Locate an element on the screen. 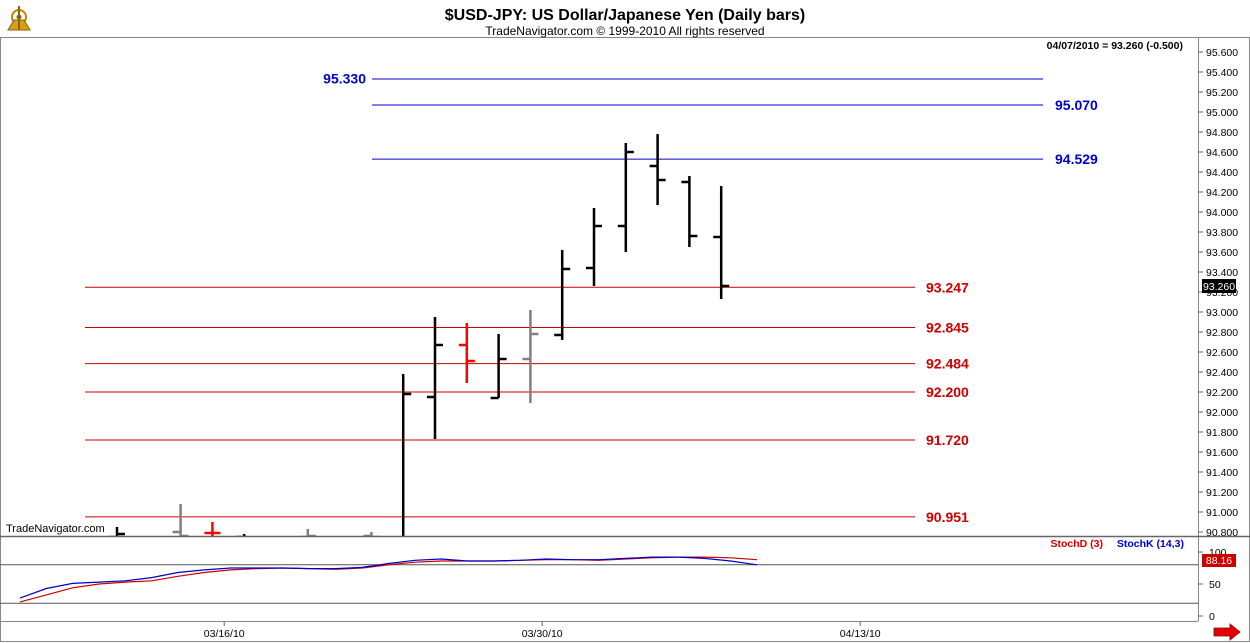  last-price-tag-label: 93.260 is located at coordinates (1219, 287).